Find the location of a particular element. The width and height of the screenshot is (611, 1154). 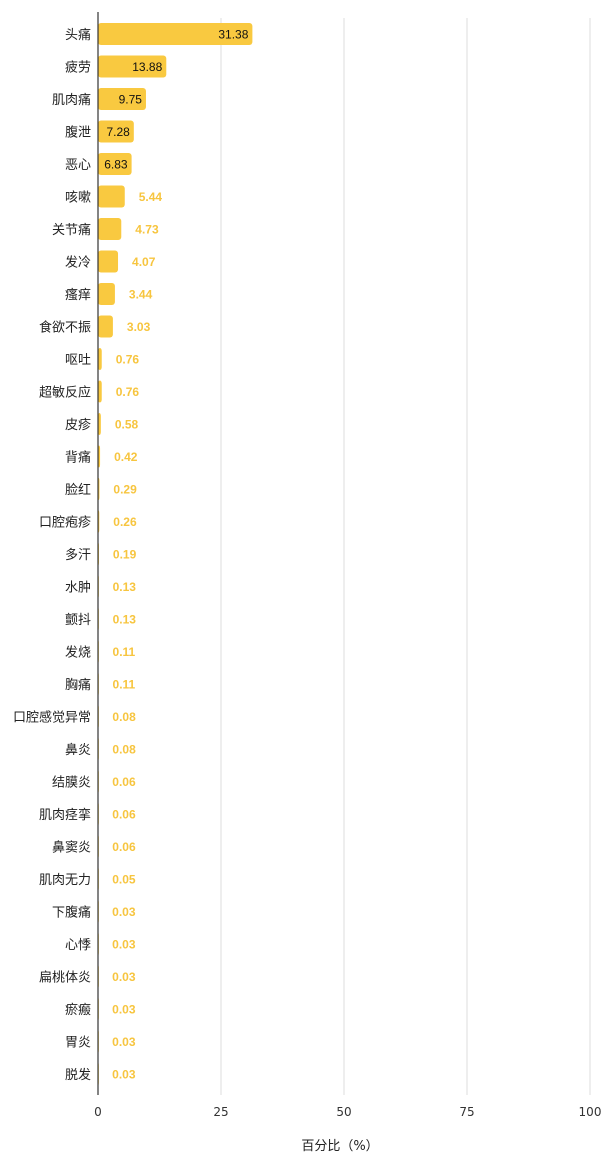

category-label: 肌肉痛 is located at coordinates (71, 100).